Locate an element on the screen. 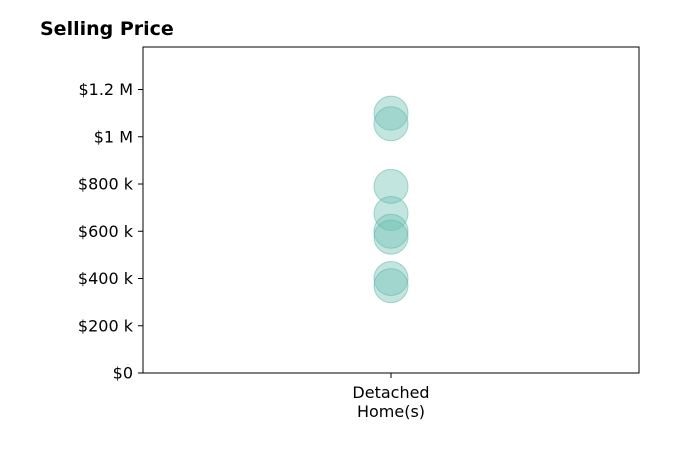 Image resolution: width=679 pixels, height=462 pixels. y-tick-label: $800 k is located at coordinates (106, 184).